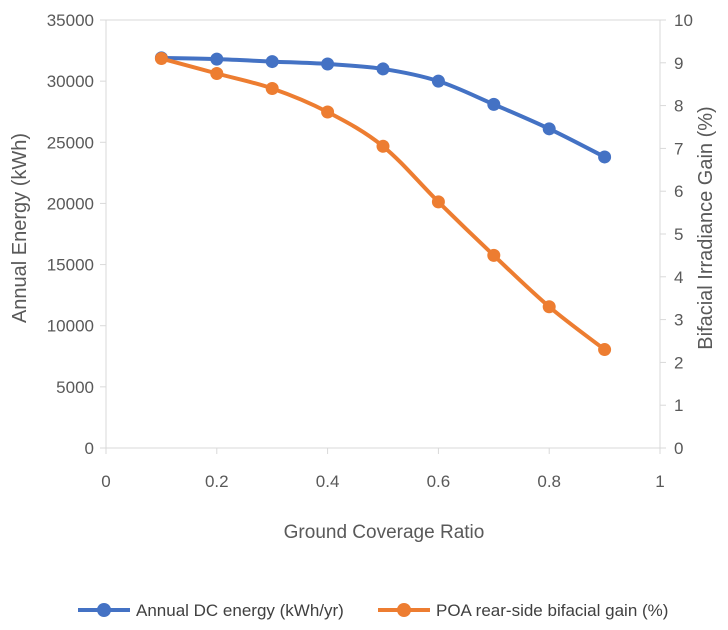 This screenshot has width=728, height=630. Describe the element at coordinates (678, 320) in the screenshot. I see `y2-tick-label: 3` at that location.